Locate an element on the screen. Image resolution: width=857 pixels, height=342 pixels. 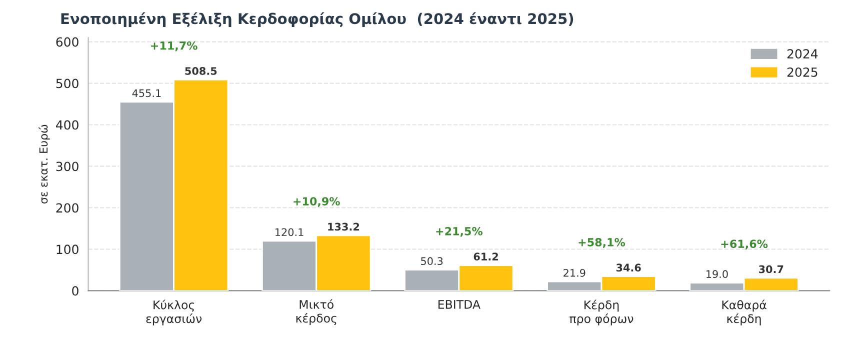
chart-title: Ενοποιημένη Εξέλιξη Κερδοφορίας Ομίλου (2024 έναντι 2025) is located at coordinates (317, 19).